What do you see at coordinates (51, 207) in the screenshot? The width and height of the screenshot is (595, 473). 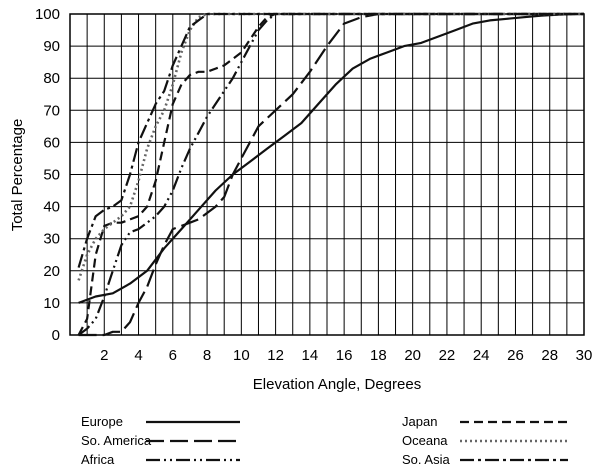 I see `y-tick-label: 40` at bounding box center [51, 207].